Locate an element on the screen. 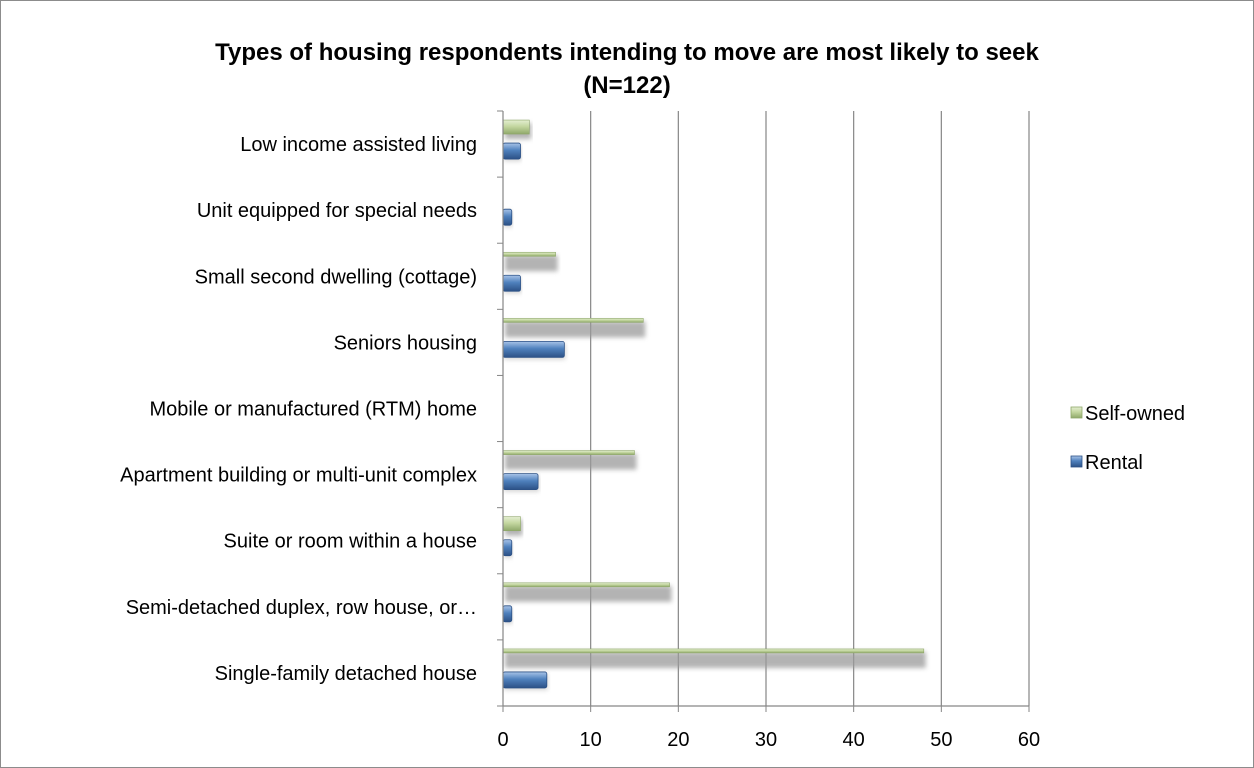 The height and width of the screenshot is (768, 1254). category-label: Unit equipped for special needs is located at coordinates (337, 211).